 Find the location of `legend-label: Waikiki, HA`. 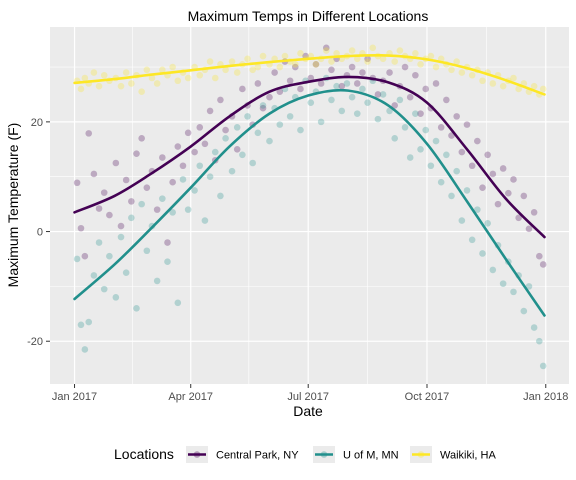

legend-label: Waikiki, HA is located at coordinates (468, 456).